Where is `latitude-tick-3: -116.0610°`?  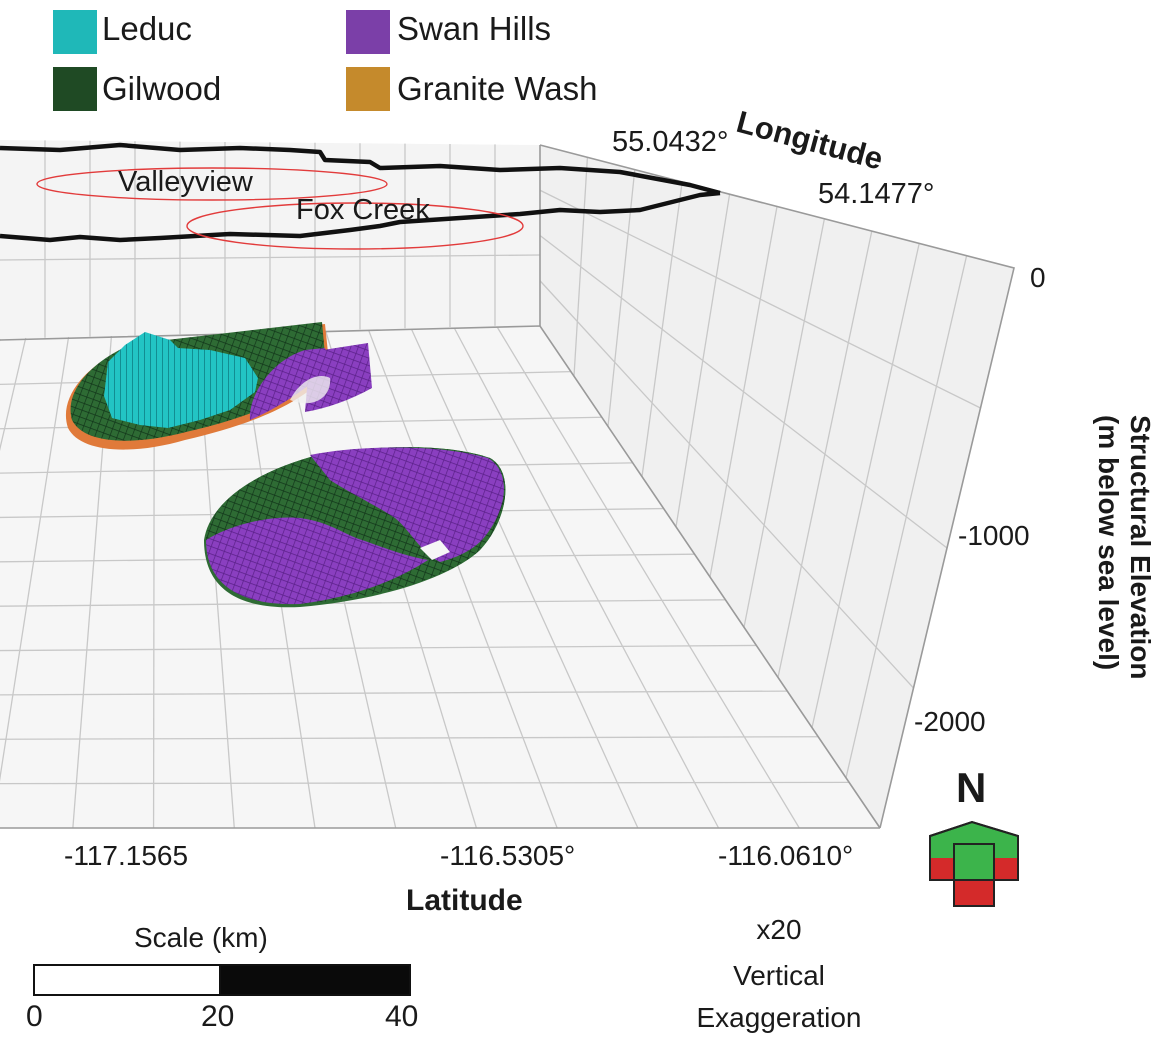 latitude-tick-3: -116.0610° is located at coordinates (786, 855).